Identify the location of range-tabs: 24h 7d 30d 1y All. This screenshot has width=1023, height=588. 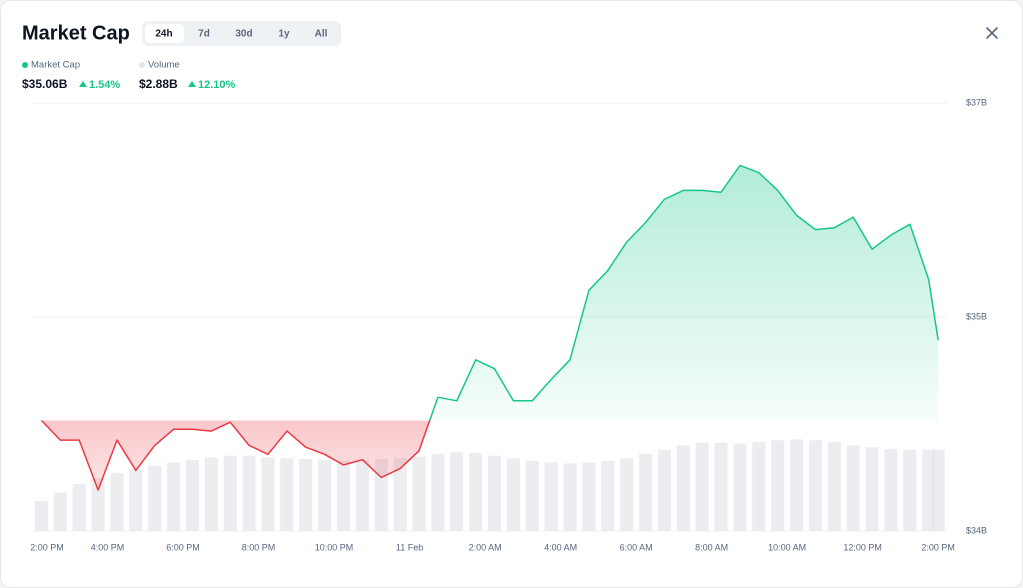
(241, 33).